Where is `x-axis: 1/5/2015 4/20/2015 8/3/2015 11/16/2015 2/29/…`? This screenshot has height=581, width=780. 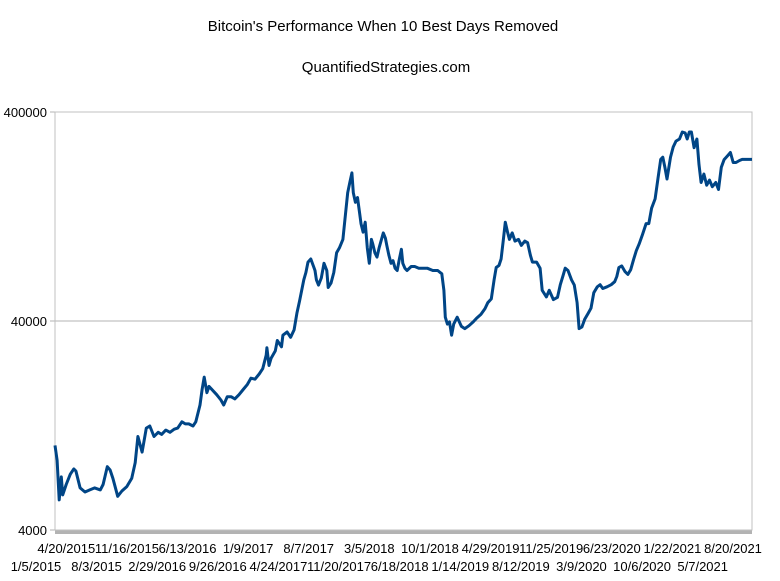
x-axis: 1/5/2015 4/20/2015 8/3/2015 11/16/2015 2/29/… is located at coordinates (386, 557).